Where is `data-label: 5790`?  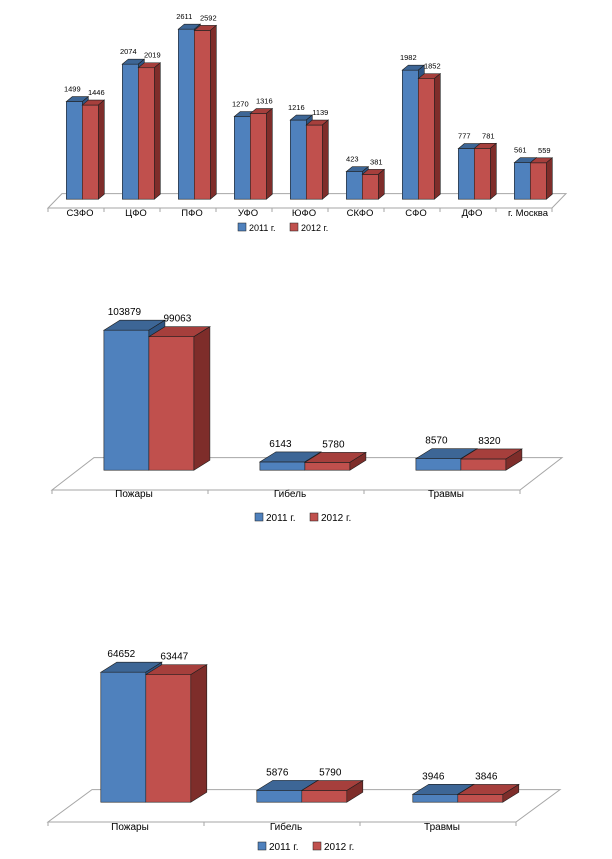 data-label: 5790 is located at coordinates (330, 773).